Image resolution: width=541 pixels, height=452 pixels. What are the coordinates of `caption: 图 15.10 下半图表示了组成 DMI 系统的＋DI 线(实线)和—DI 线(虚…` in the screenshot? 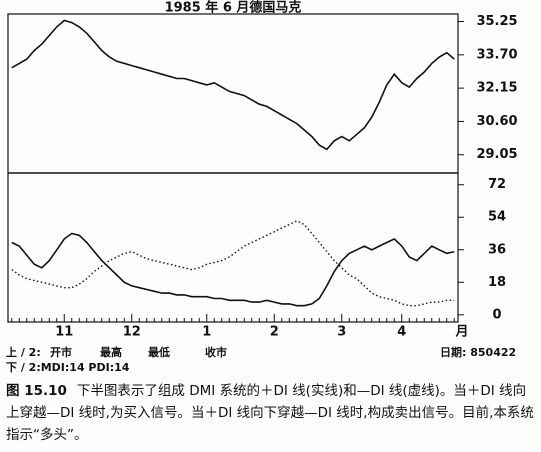 It's located at (271, 413).